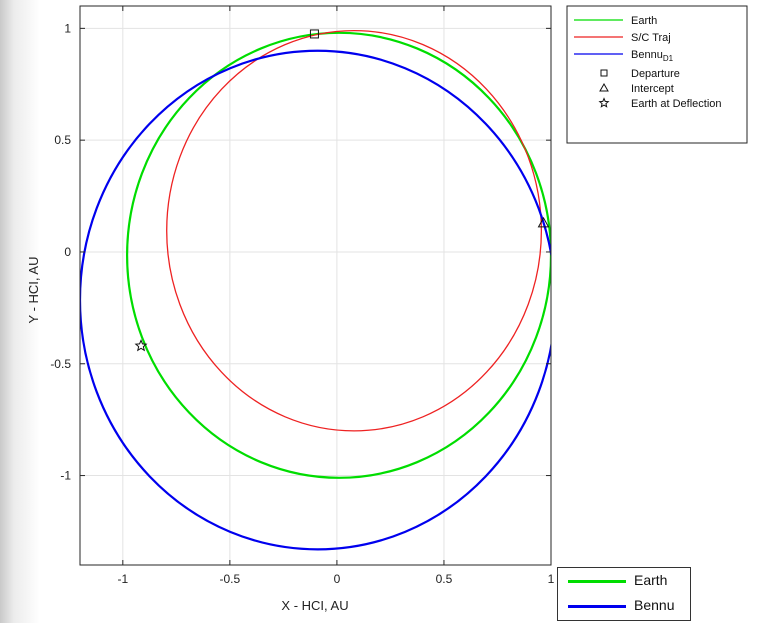 Image resolution: width=761 pixels, height=623 pixels. Describe the element at coordinates (654, 605) in the screenshot. I see `secondary-legend-label: Bennu` at that location.